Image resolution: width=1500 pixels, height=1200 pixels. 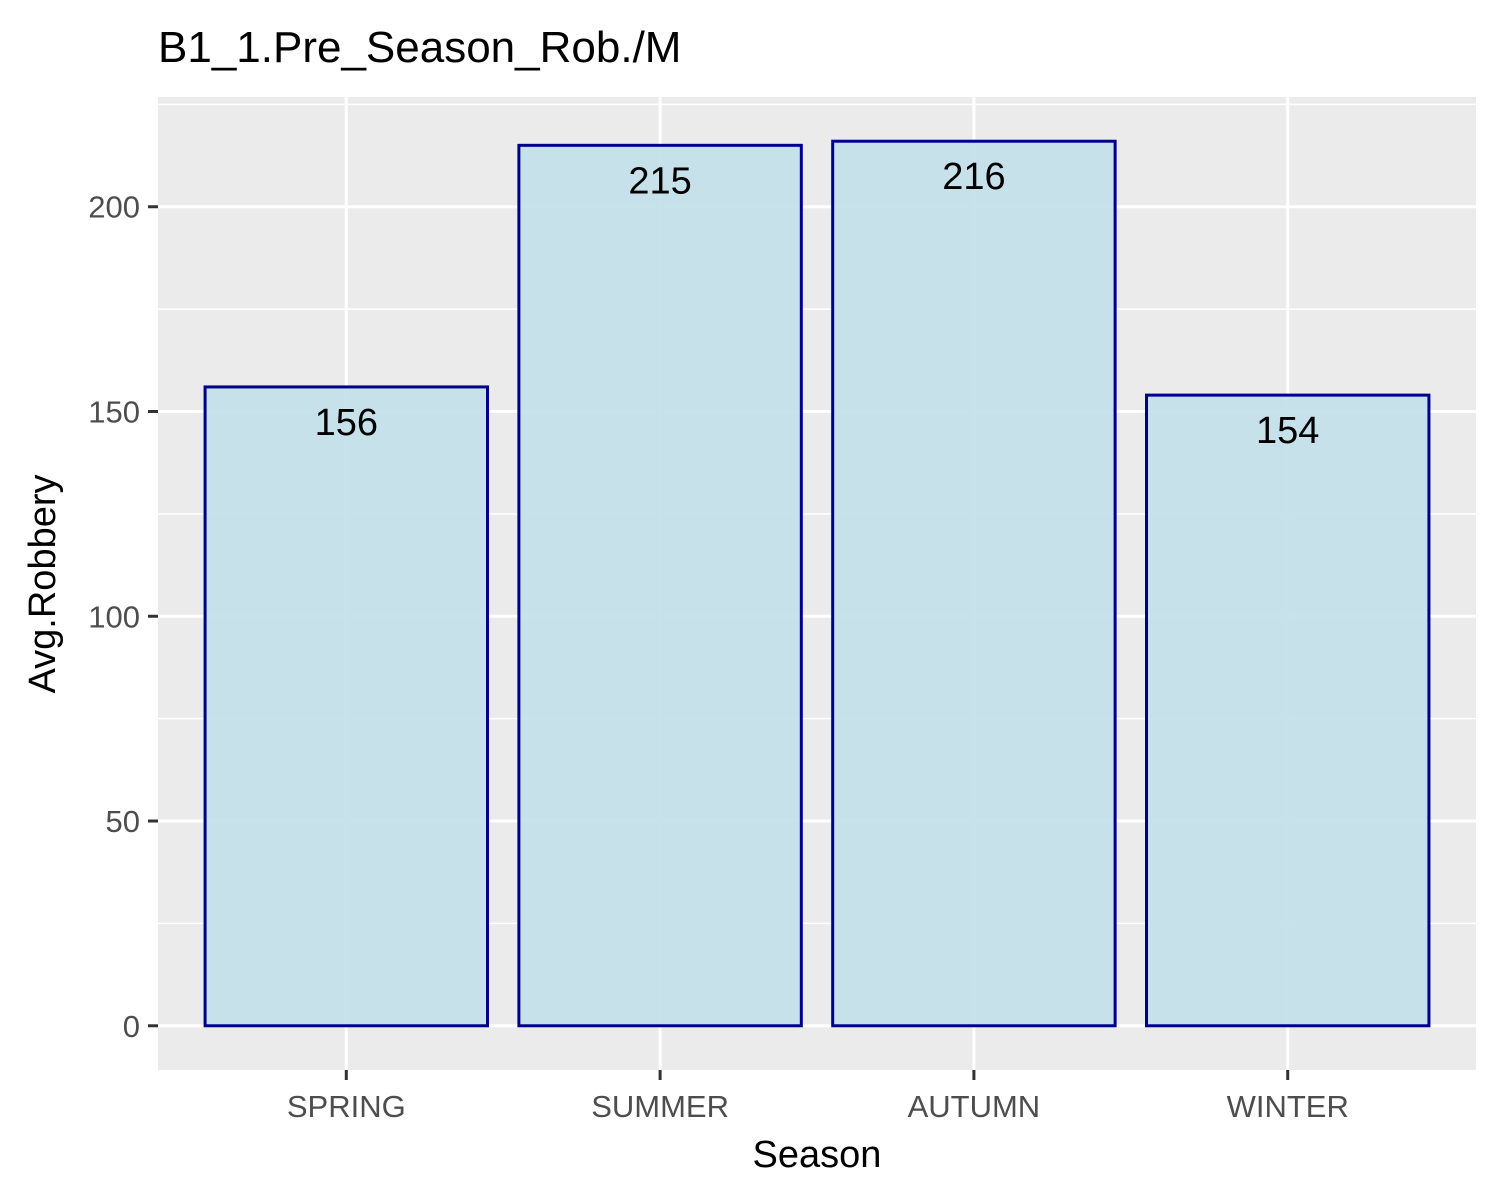 I want to click on bar-label-winter: 154, so click(x=1287, y=431).